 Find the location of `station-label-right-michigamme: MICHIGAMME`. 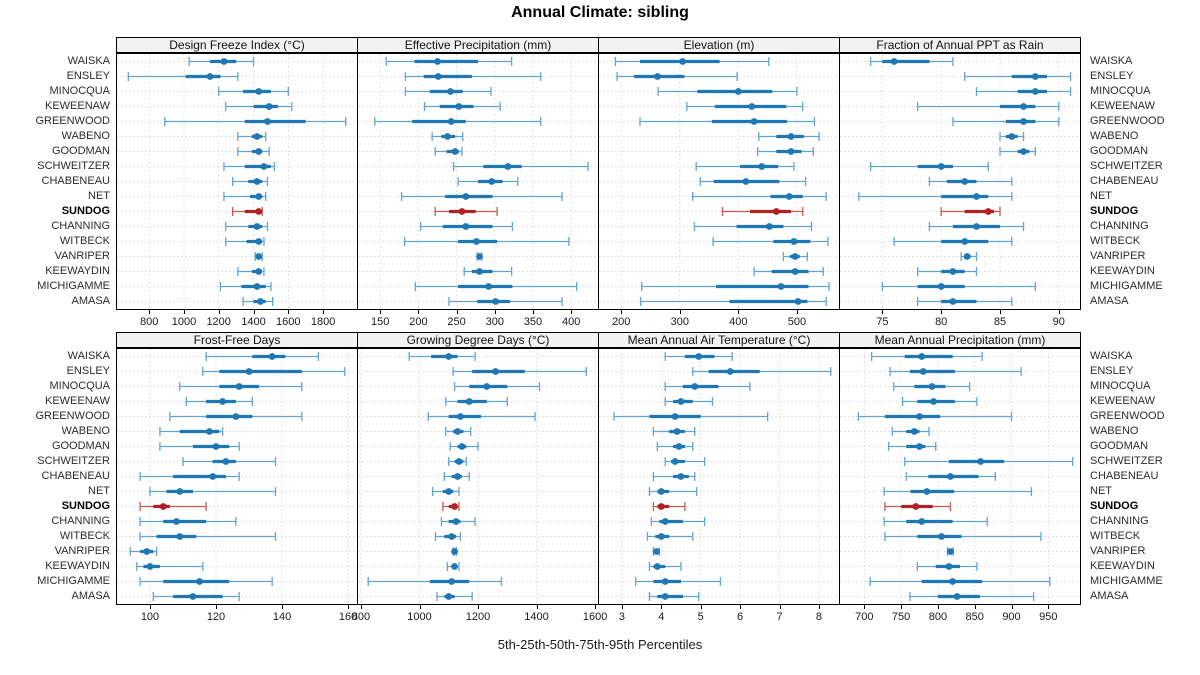

station-label-right-michigamme: MICHIGAMME is located at coordinates (1126, 286).